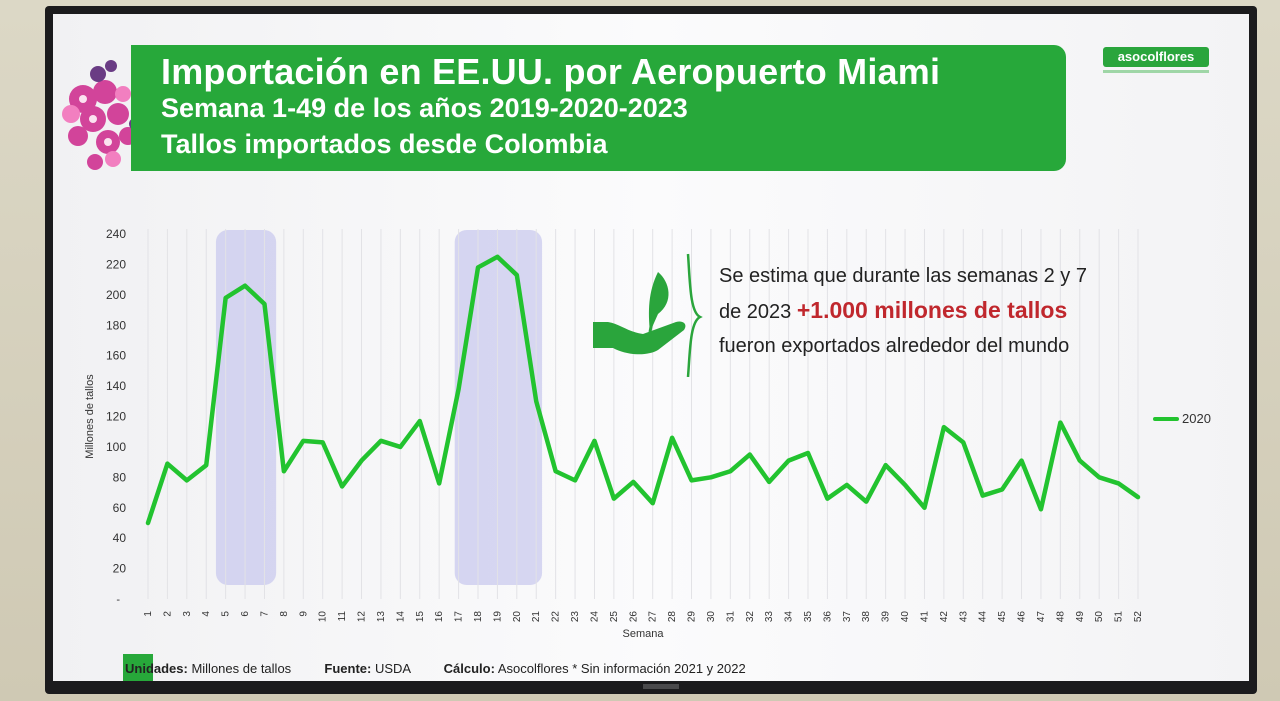  Describe the element at coordinates (138, 667) in the screenshot. I see `footer-accent-square` at that location.